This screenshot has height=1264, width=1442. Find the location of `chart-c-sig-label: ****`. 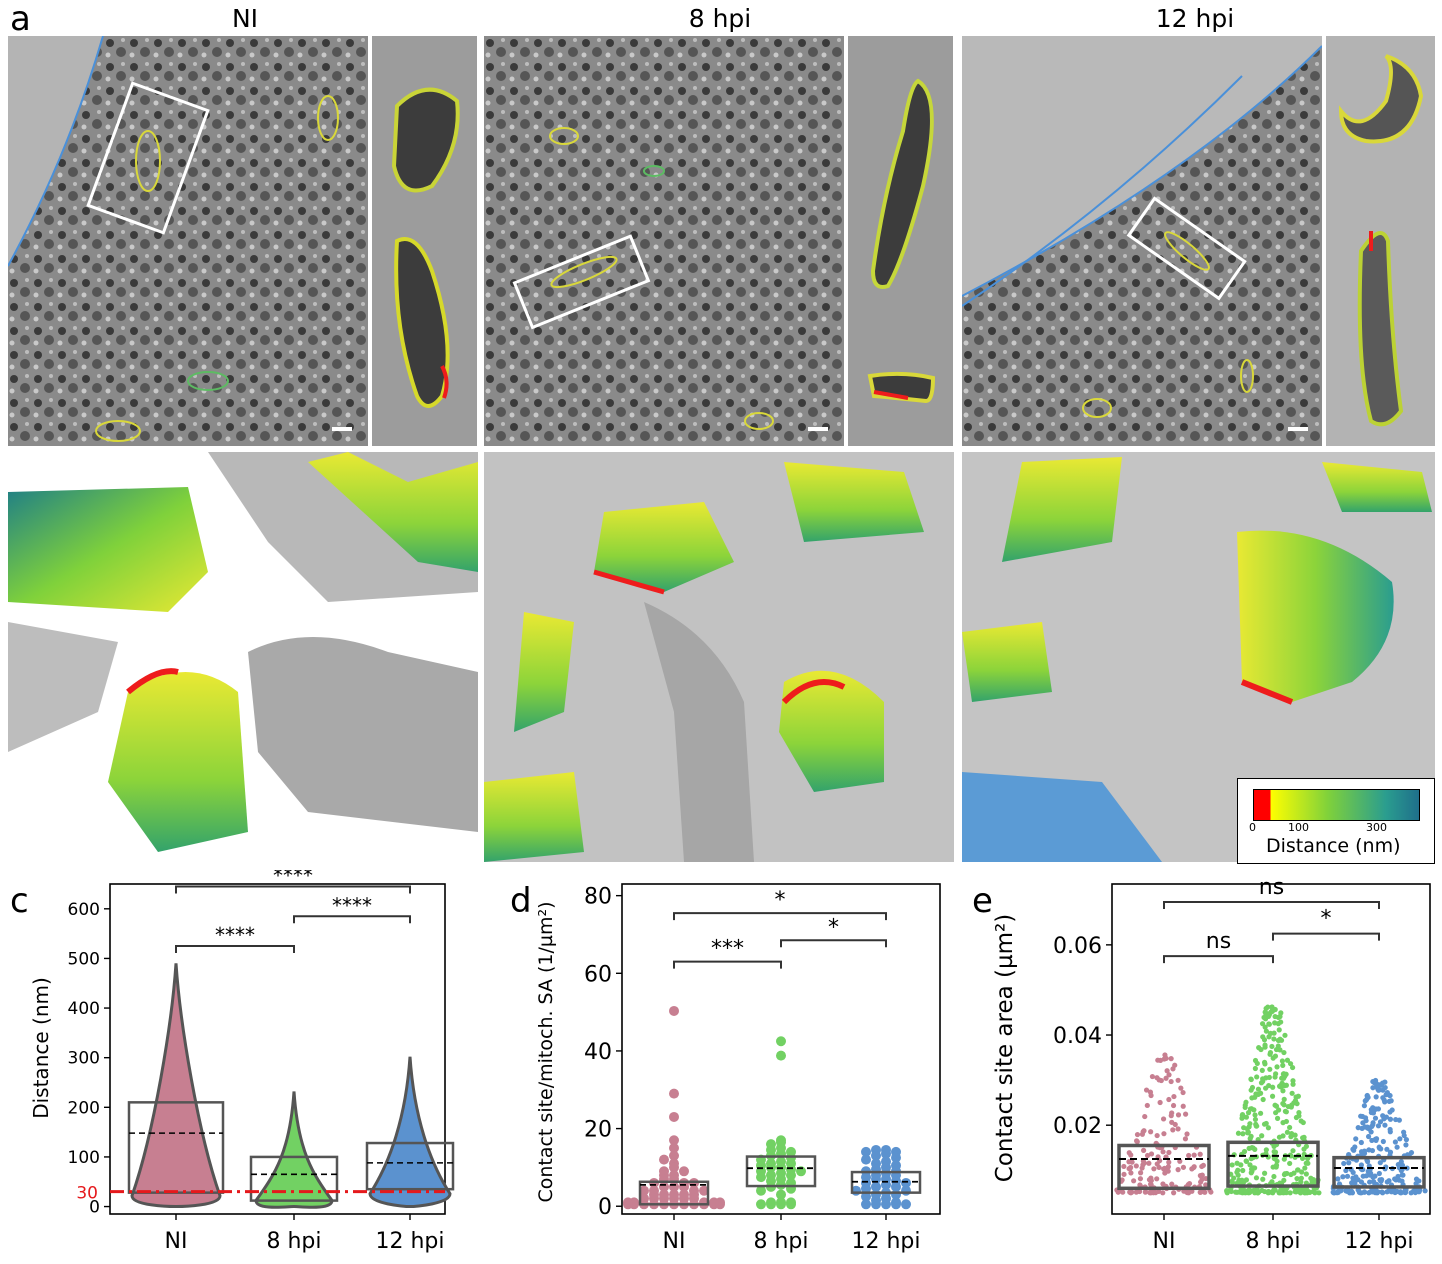

chart-c-sig-label: **** is located at coordinates (235, 935).